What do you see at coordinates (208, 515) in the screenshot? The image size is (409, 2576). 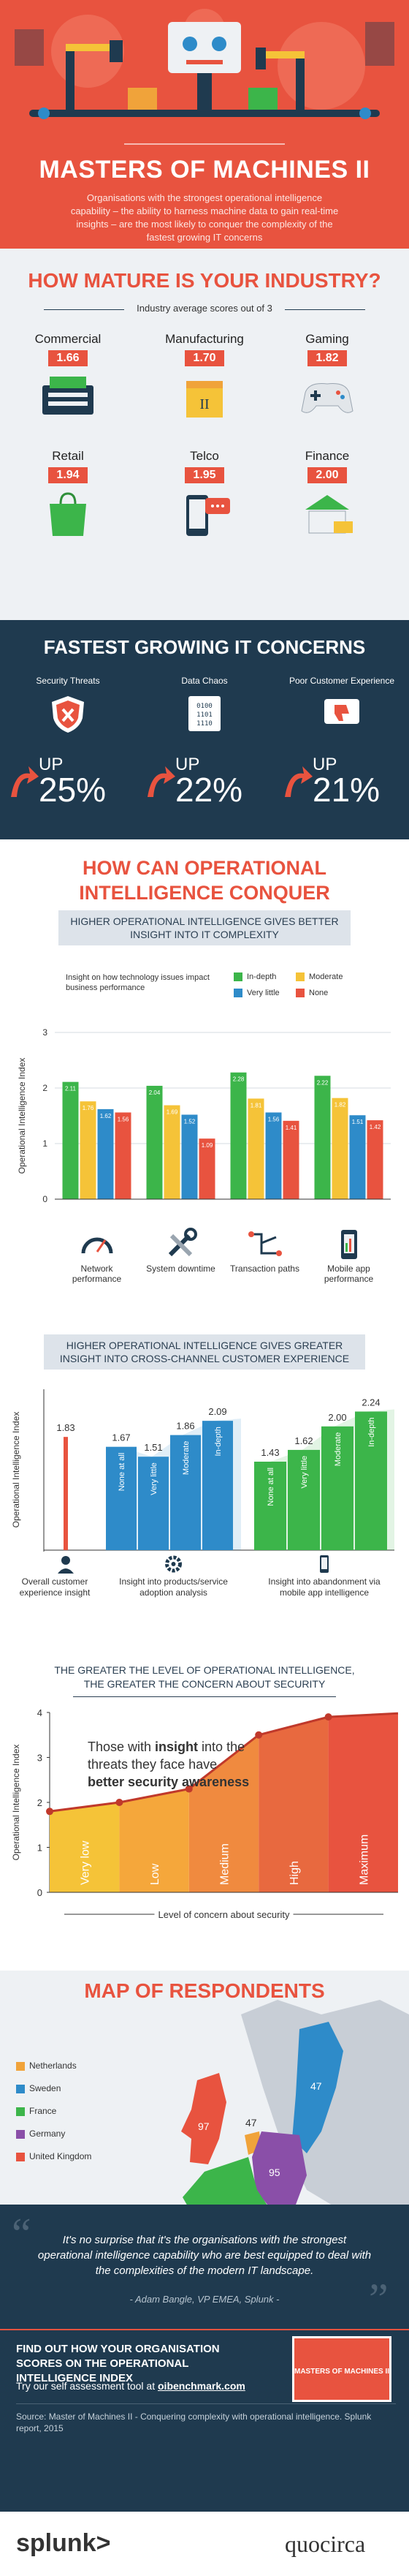 I see `phone-chat-icon` at bounding box center [208, 515].